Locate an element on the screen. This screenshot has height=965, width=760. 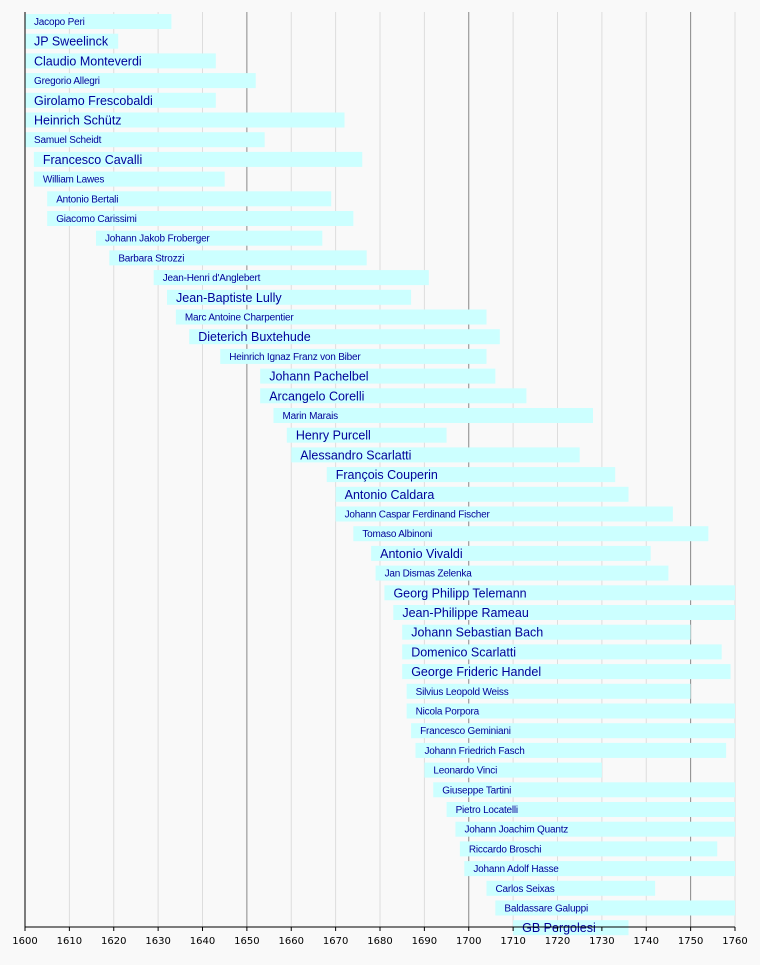
x-tick-label-1710: 1710 is located at coordinates (512, 941).